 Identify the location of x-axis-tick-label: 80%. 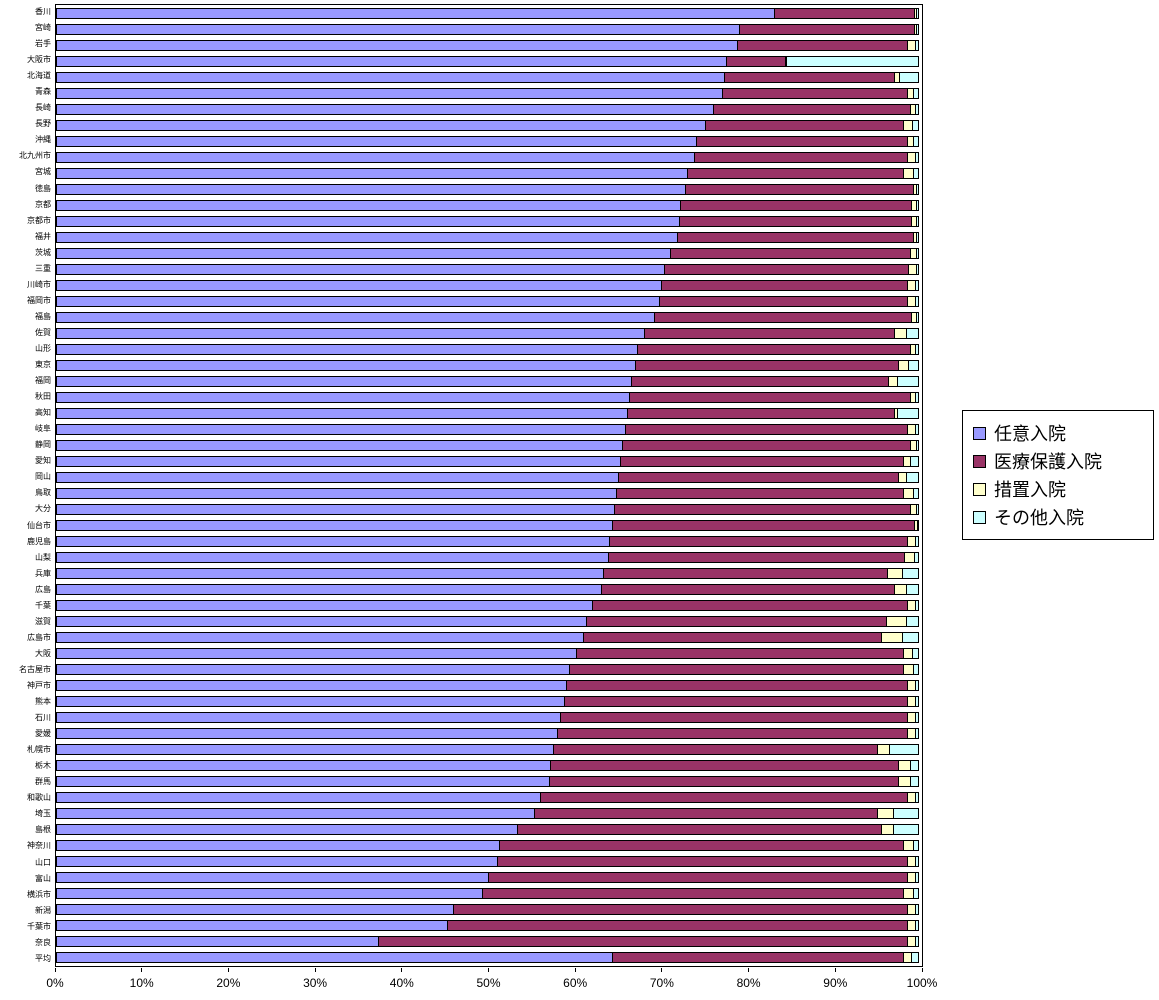
(748, 983).